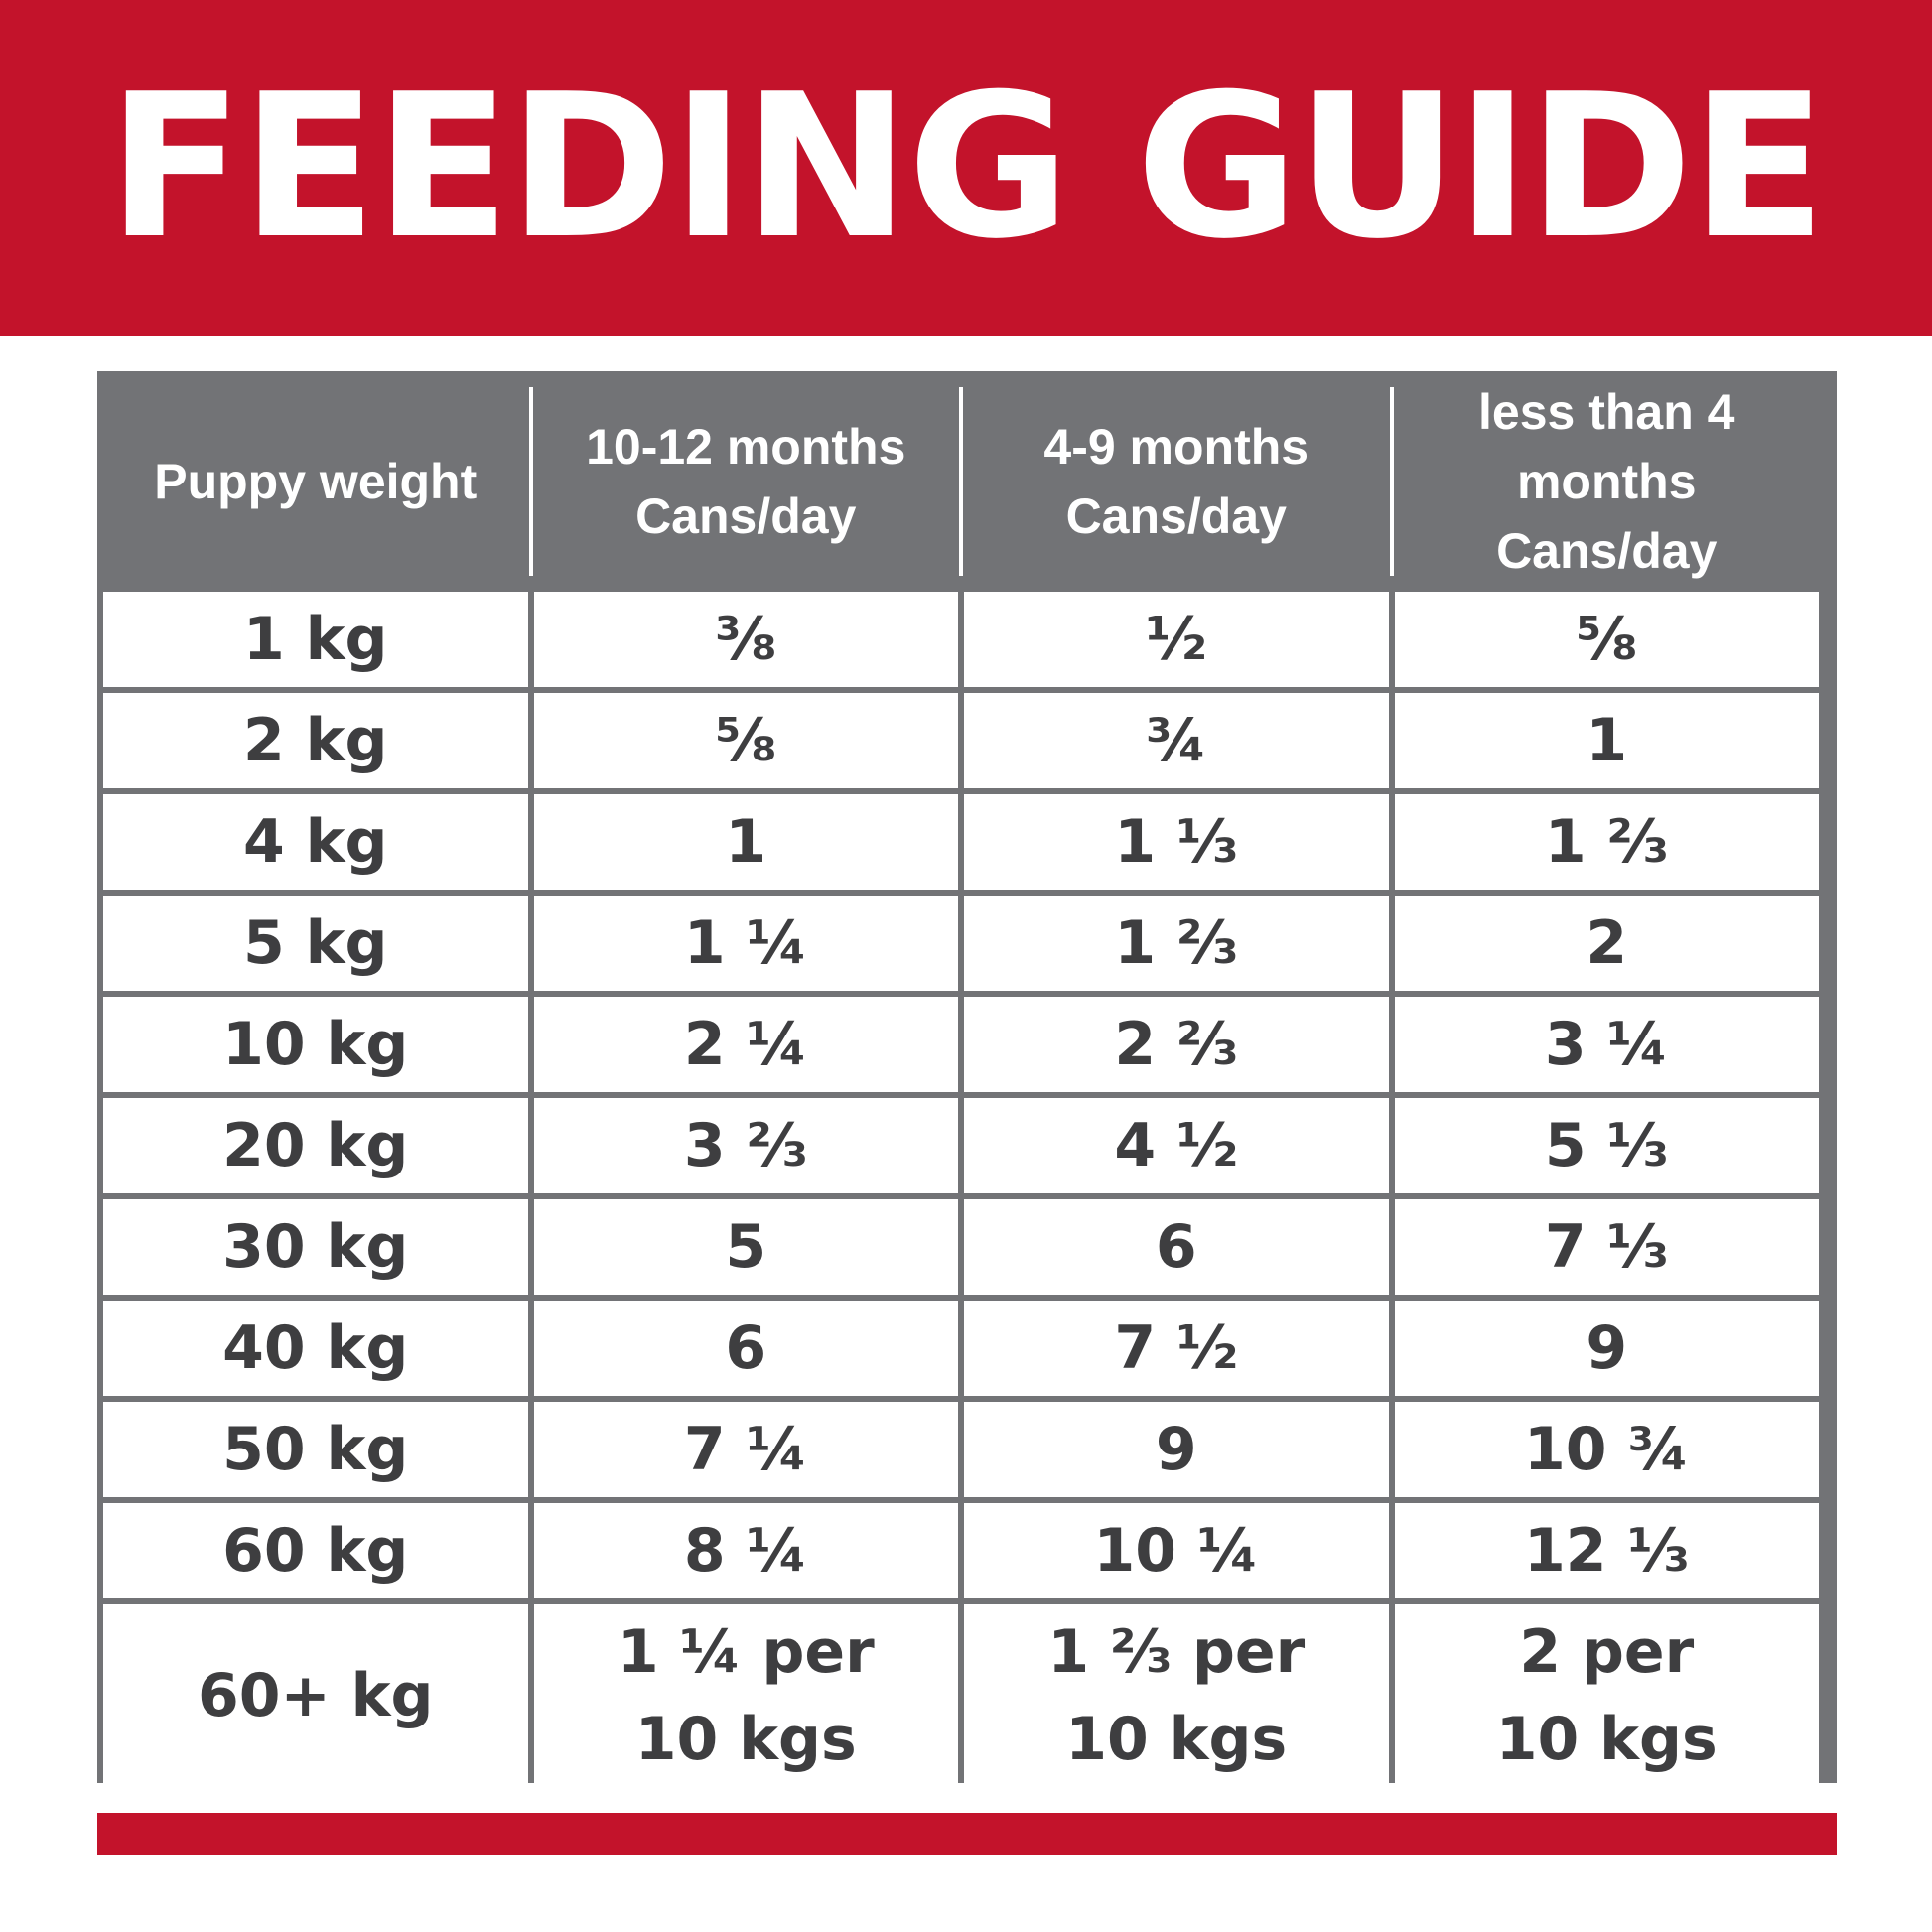  I want to click on cell-less-than-4-months: 3 ¼, so click(1607, 1045).